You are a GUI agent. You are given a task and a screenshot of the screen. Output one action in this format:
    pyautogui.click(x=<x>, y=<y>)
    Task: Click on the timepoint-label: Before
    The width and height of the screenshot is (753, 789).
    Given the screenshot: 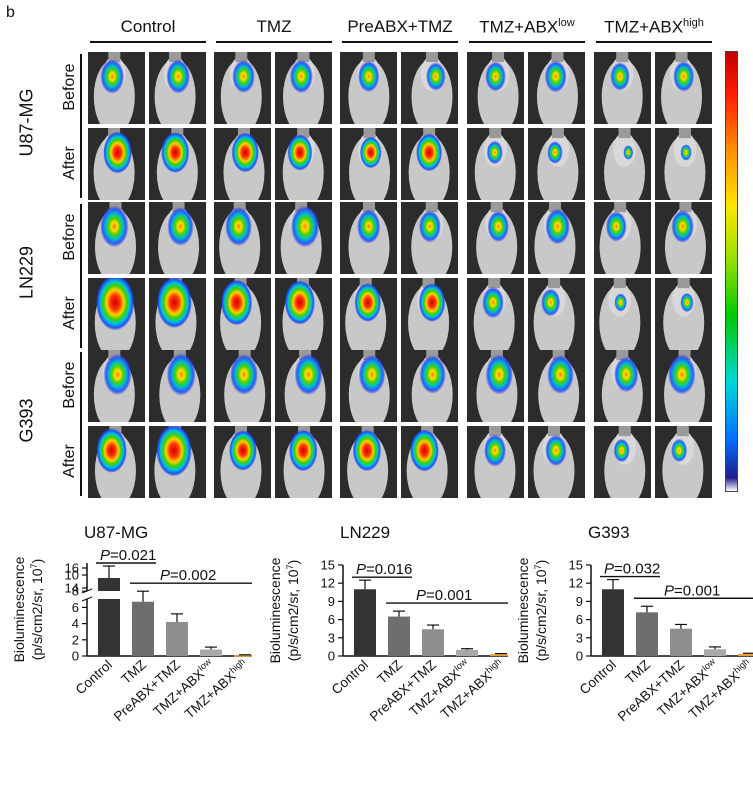 What is the action you would take?
    pyautogui.click(x=69, y=87)
    